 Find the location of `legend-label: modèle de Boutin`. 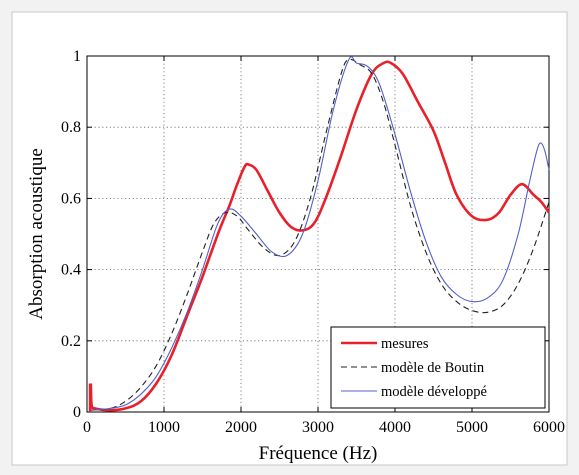

legend-label: modèle de Boutin is located at coordinates (433, 368).